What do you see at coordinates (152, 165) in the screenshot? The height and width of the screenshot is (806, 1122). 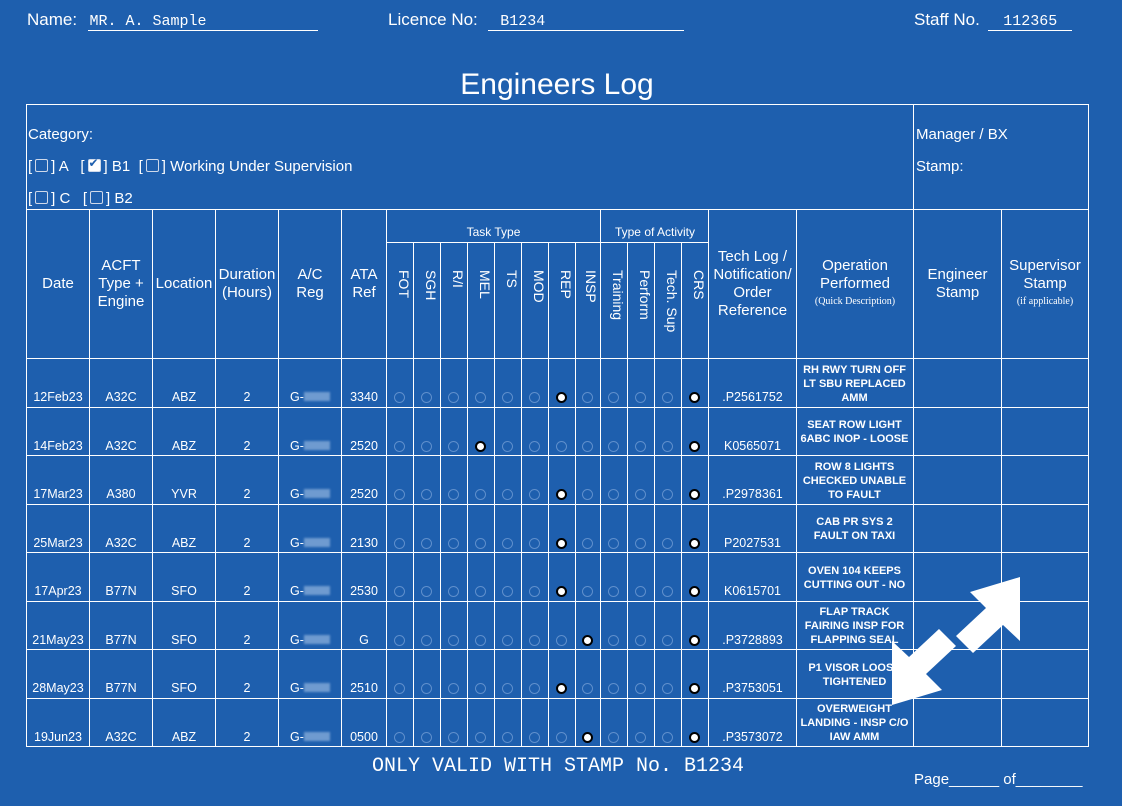 I see `category-wus-checkbox` at bounding box center [152, 165].